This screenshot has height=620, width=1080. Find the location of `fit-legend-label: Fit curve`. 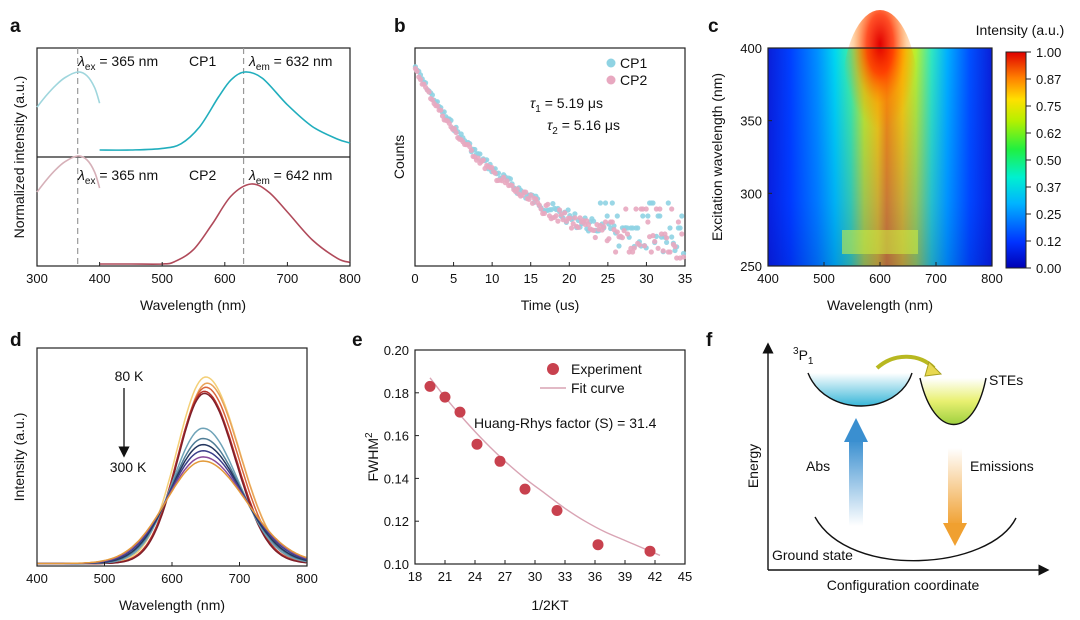

fit-legend-label: Fit curve is located at coordinates (598, 388).